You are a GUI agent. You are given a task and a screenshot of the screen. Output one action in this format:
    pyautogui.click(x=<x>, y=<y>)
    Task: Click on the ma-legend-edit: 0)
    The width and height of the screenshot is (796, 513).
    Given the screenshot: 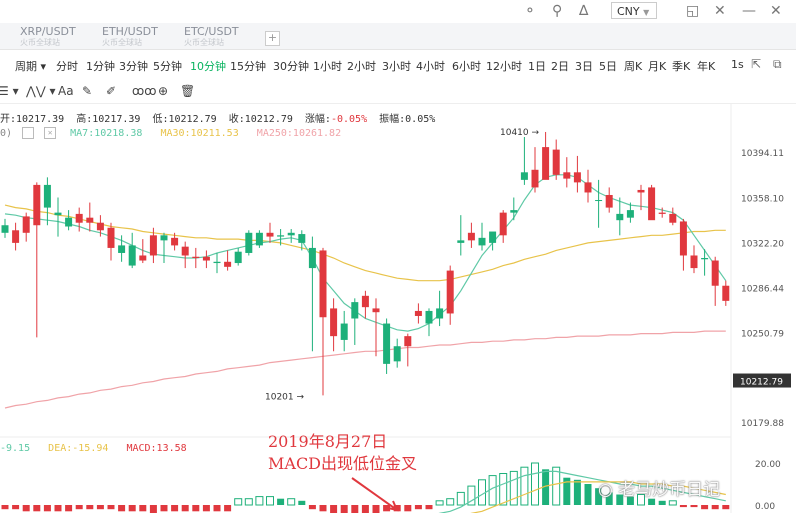 What is the action you would take?
    pyautogui.click(x=6, y=133)
    